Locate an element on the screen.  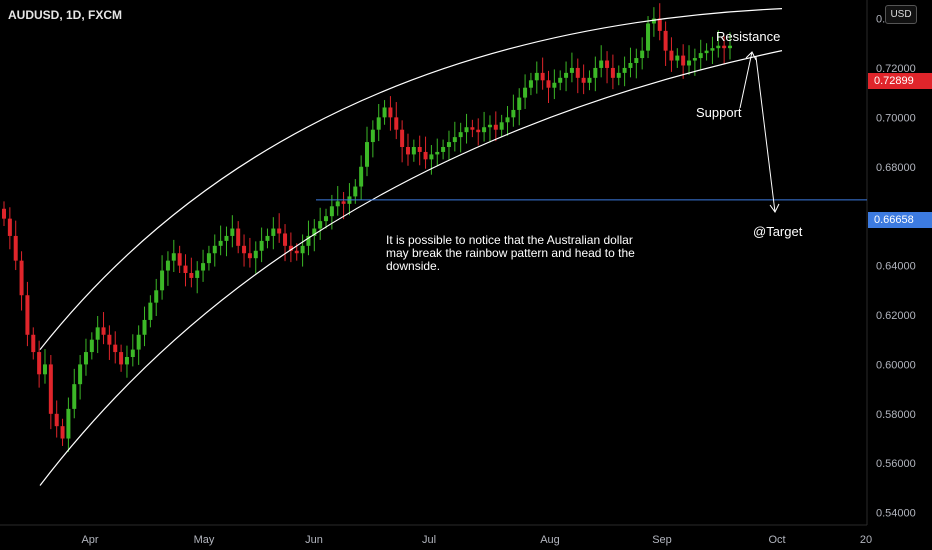
arrow-down-head is located at coordinates (774, 208).